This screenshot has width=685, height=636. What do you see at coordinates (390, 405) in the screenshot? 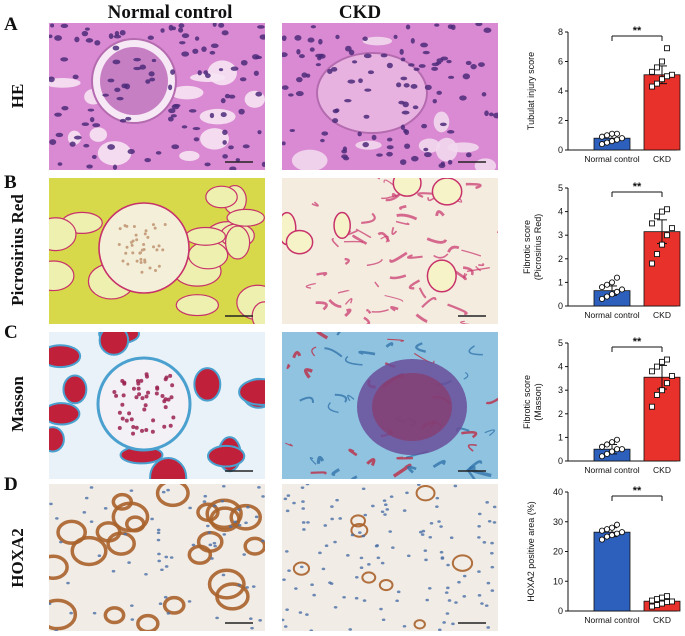
I see `micrograph-masson-ckd` at bounding box center [390, 405].